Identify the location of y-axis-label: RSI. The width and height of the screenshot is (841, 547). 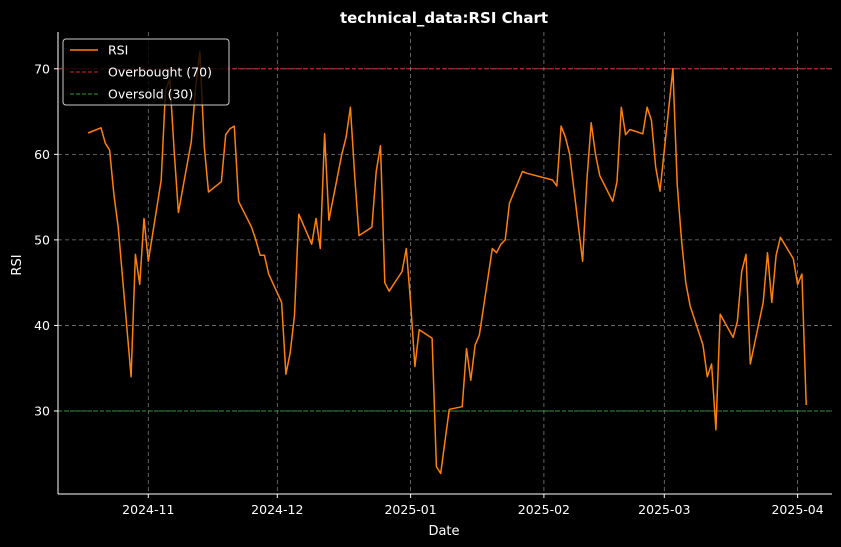
(17, 264).